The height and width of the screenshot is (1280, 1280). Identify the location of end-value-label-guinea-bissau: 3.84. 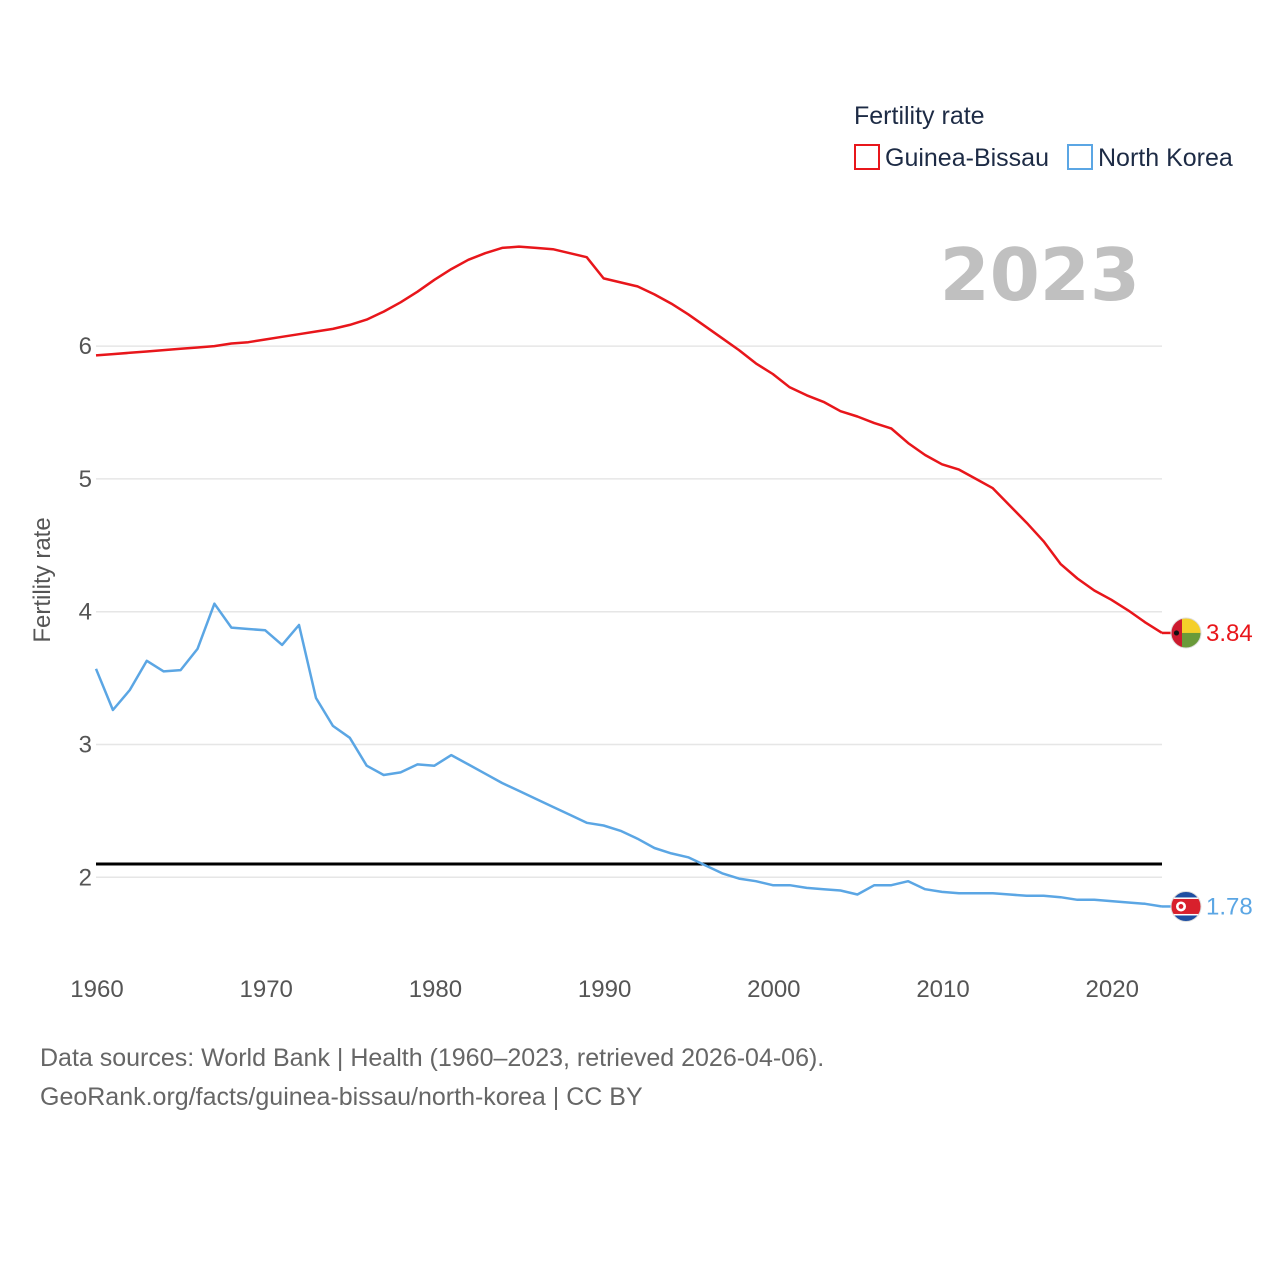
(1229, 633).